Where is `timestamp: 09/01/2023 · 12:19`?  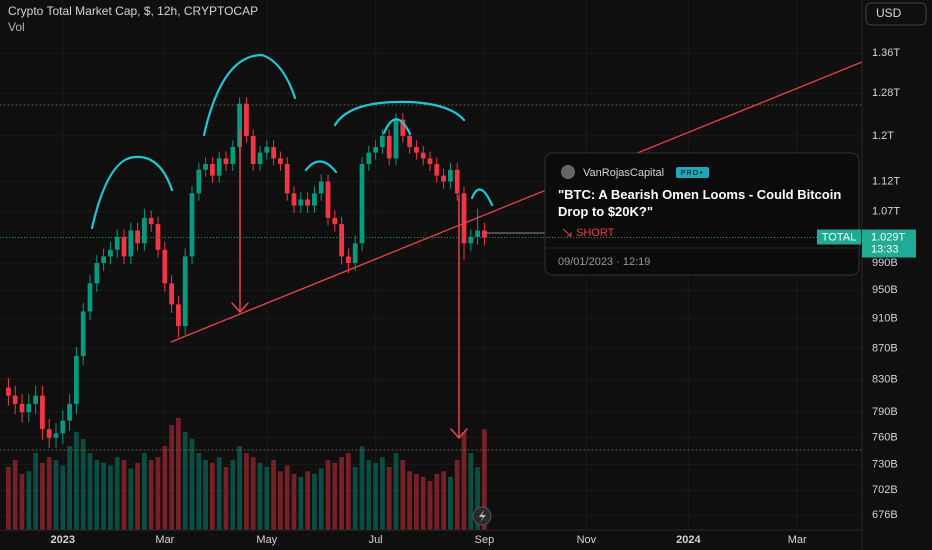 timestamp: 09/01/2023 · 12:19 is located at coordinates (604, 262).